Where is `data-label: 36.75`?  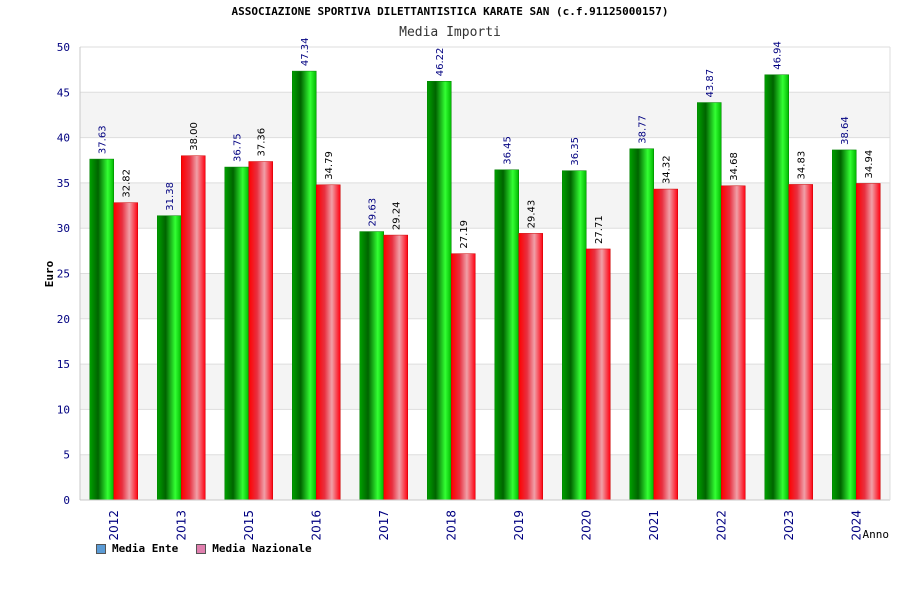
data-label: 36.75 is located at coordinates (238, 147).